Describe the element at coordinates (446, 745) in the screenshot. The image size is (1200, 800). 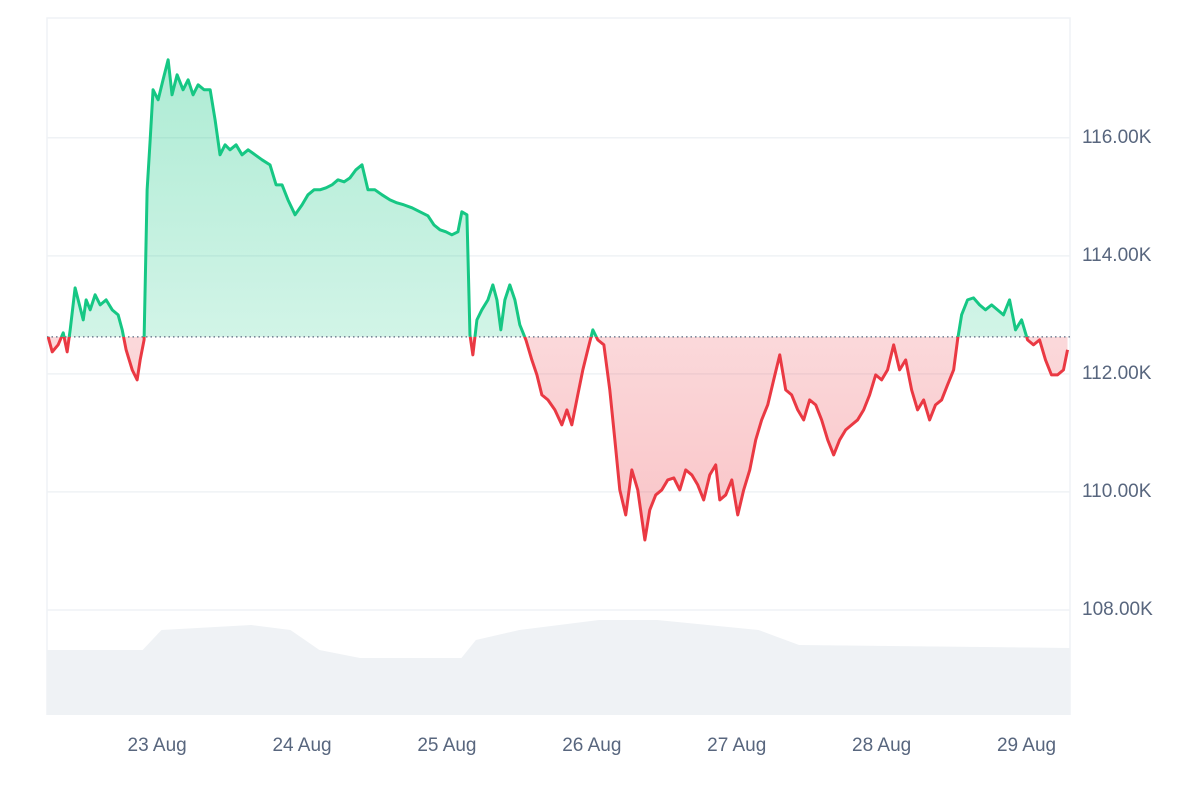
I see `x-tick-label: 25 Aug` at that location.